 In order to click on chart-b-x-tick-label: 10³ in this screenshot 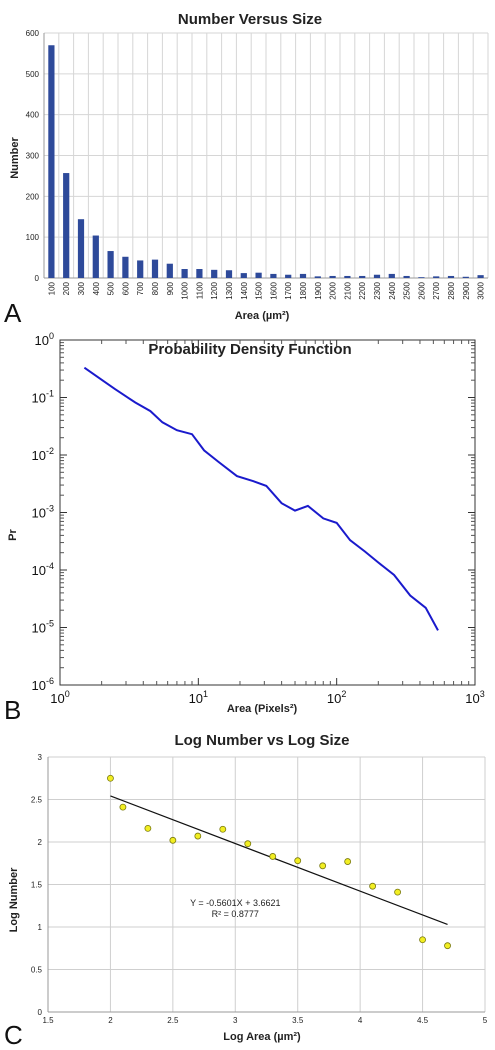, I will do `click(474, 697)`.